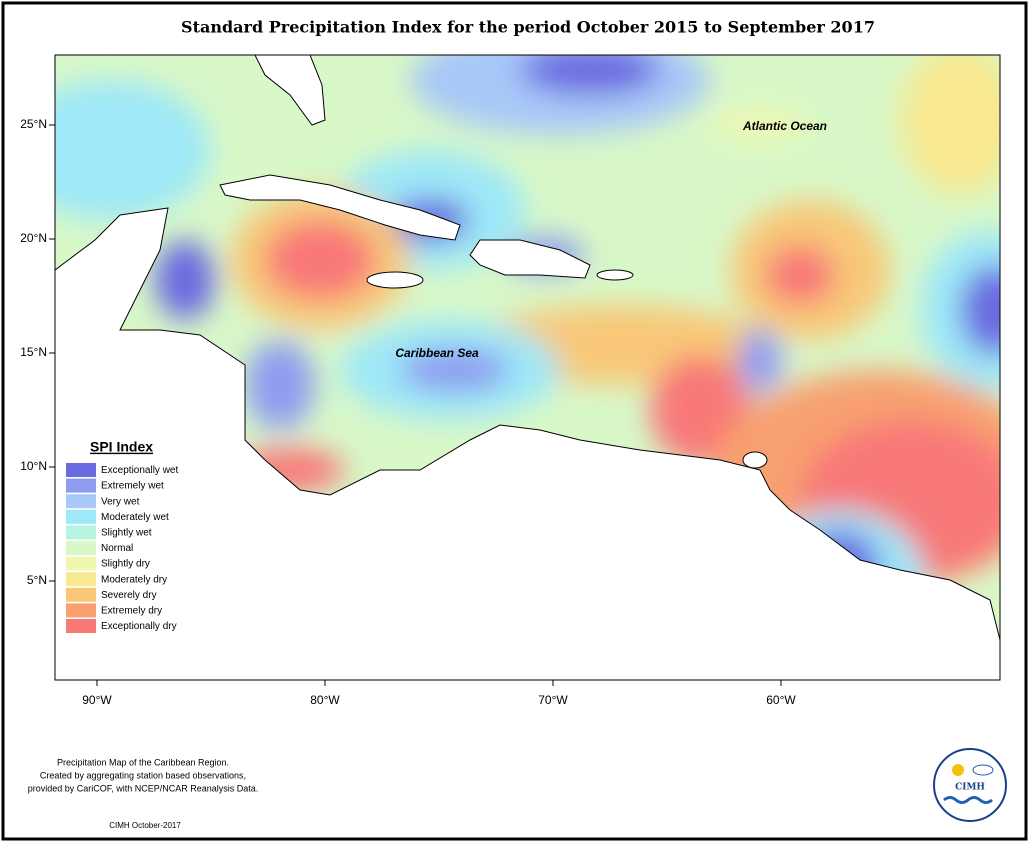  Describe the element at coordinates (131, 611) in the screenshot. I see `legend-label: Extremely dry` at that location.